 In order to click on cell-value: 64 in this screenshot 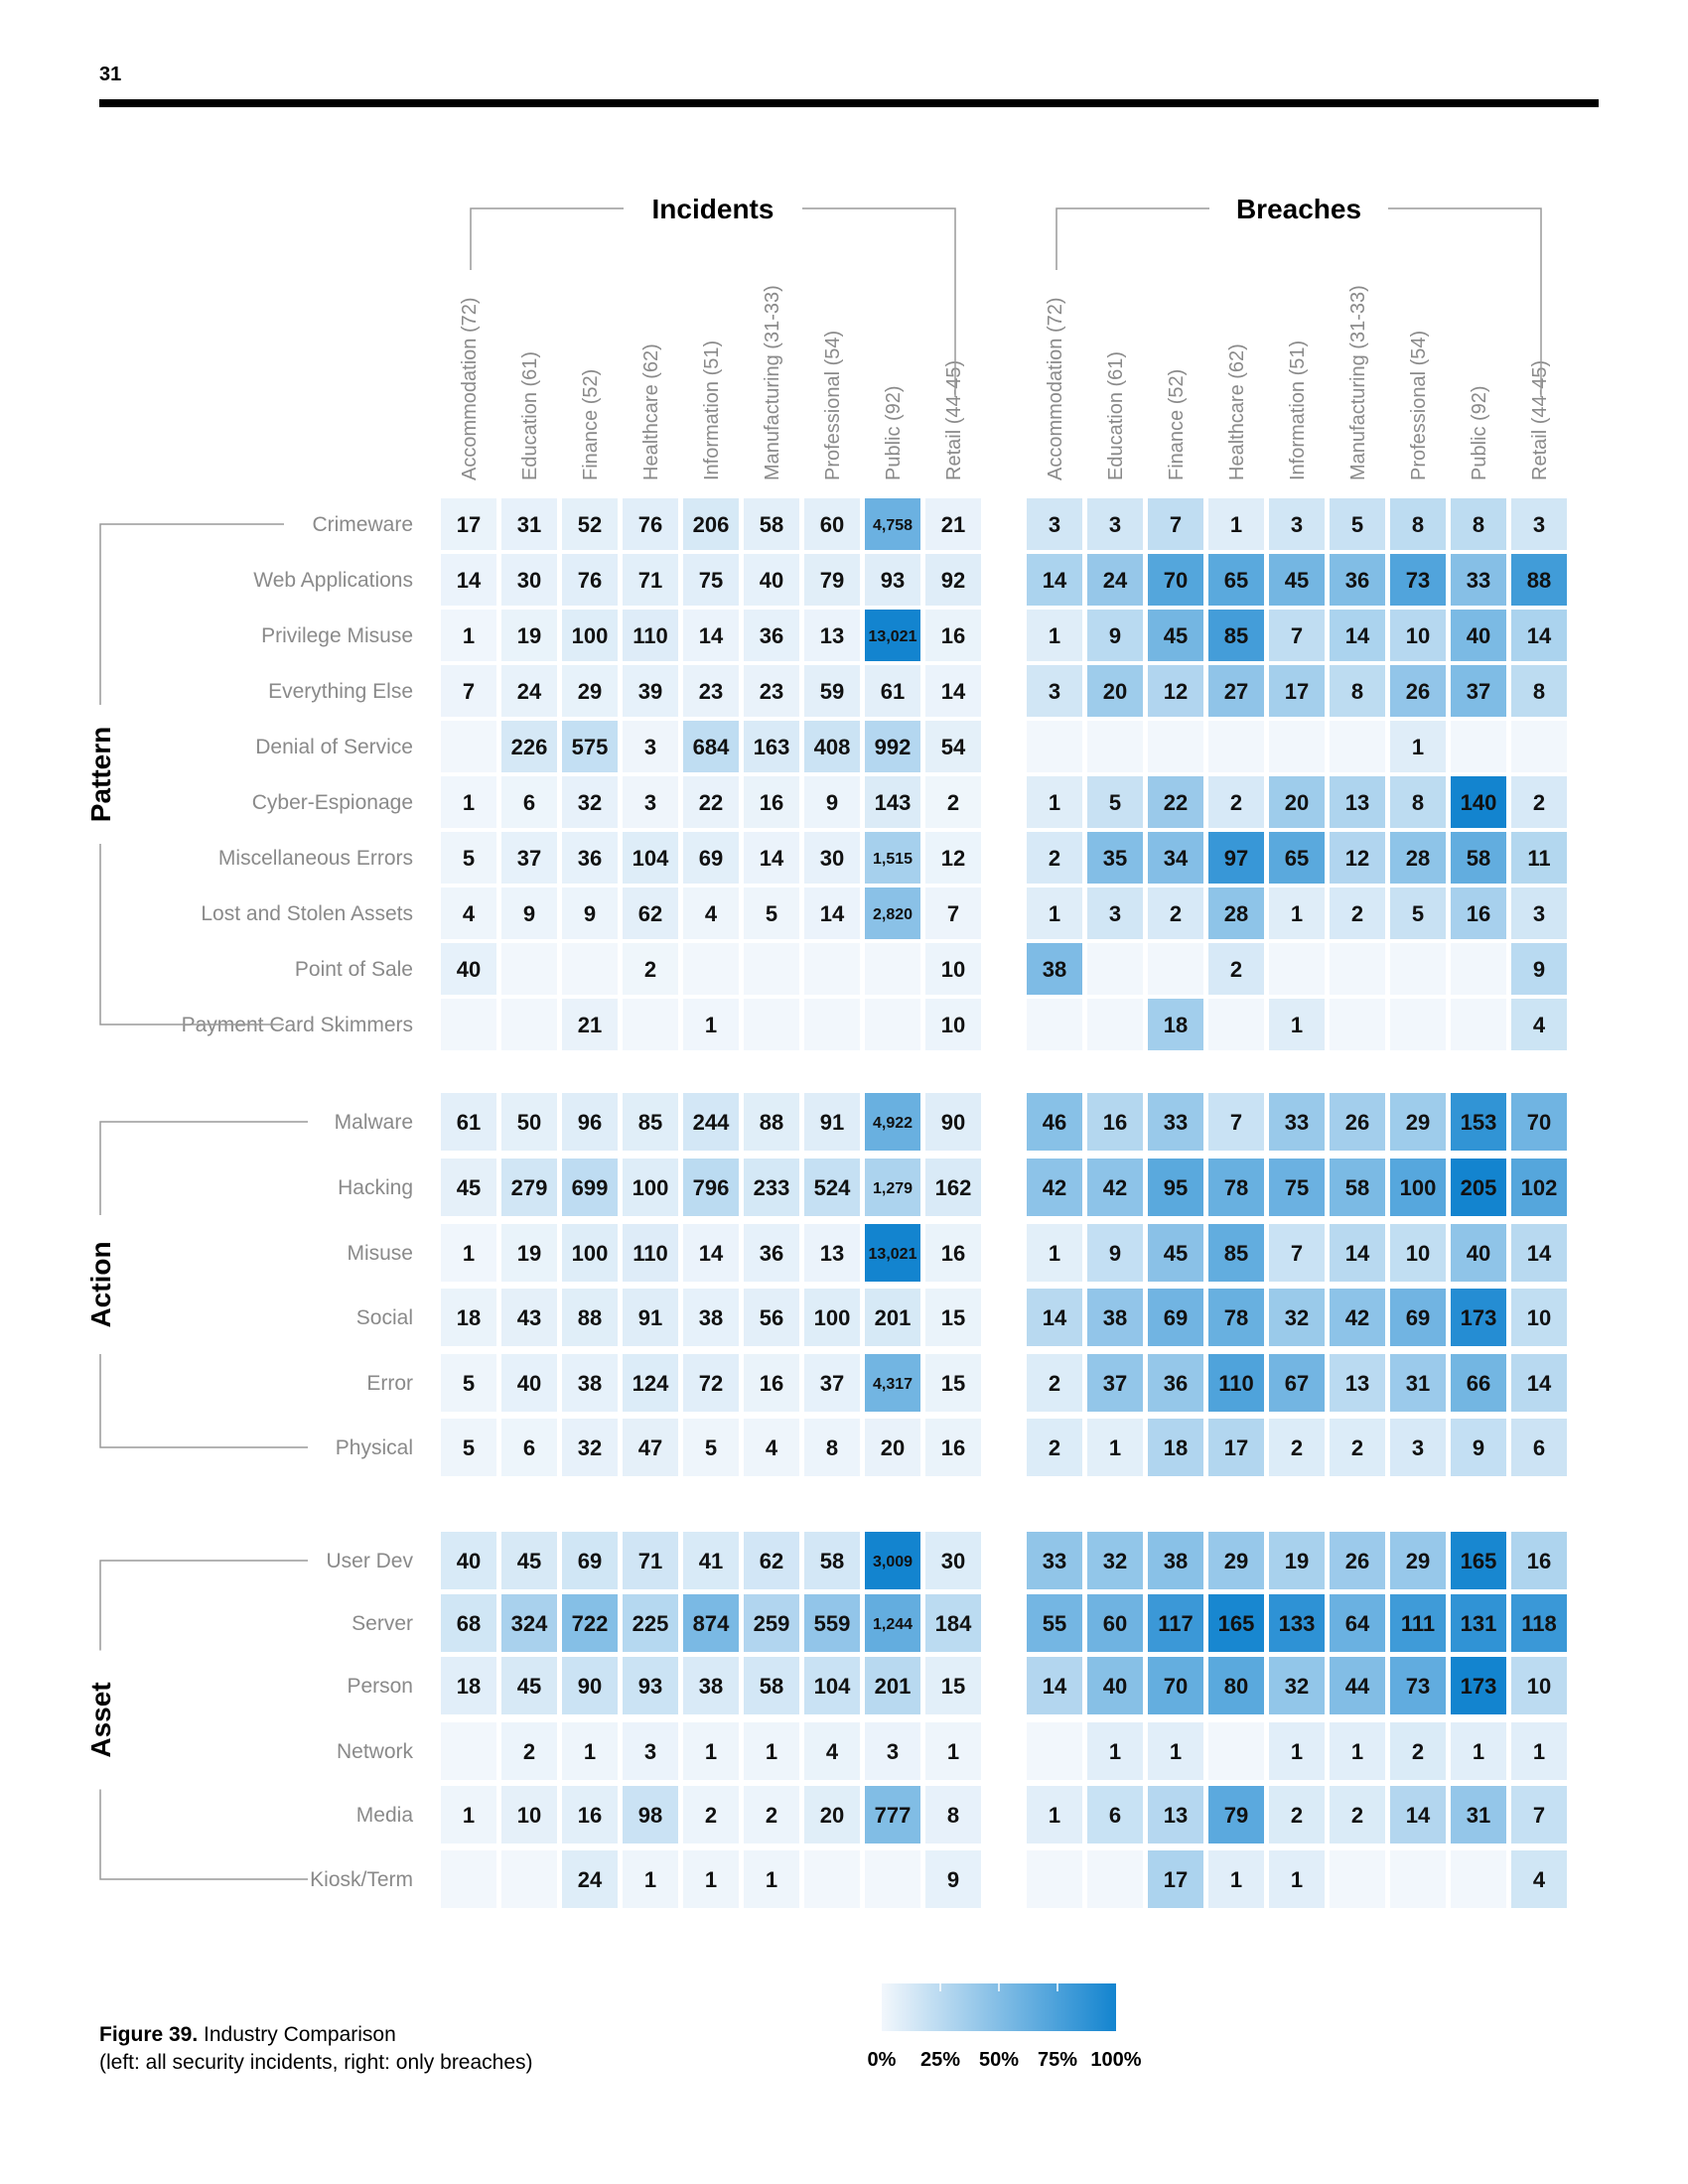, I will do `click(1357, 1623)`.